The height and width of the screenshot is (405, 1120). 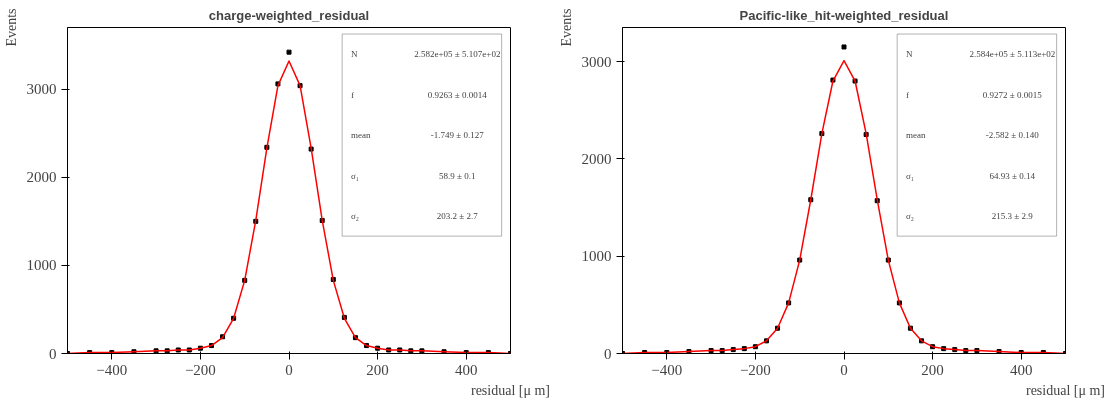 I want to click on annotation: 58.9 ± 0.1, so click(x=457, y=175).